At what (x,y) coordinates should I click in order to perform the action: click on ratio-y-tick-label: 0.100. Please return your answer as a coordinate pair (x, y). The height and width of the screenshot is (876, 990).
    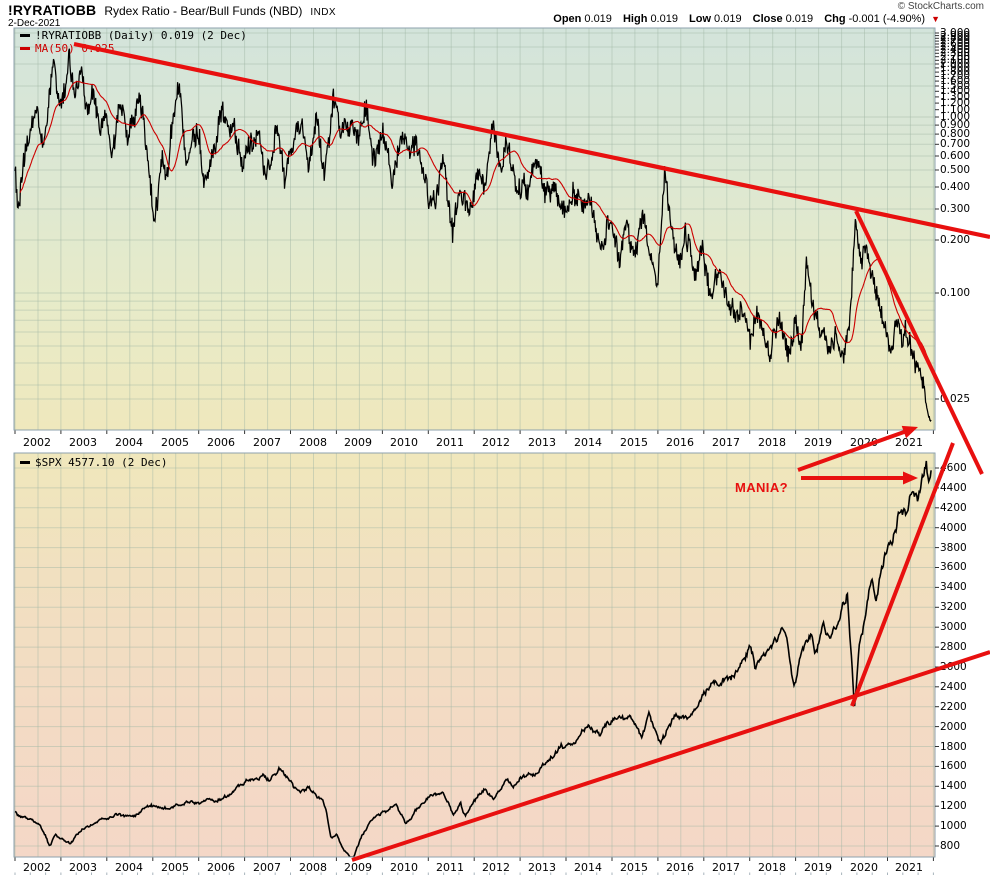
    Looking at the image, I should click on (955, 293).